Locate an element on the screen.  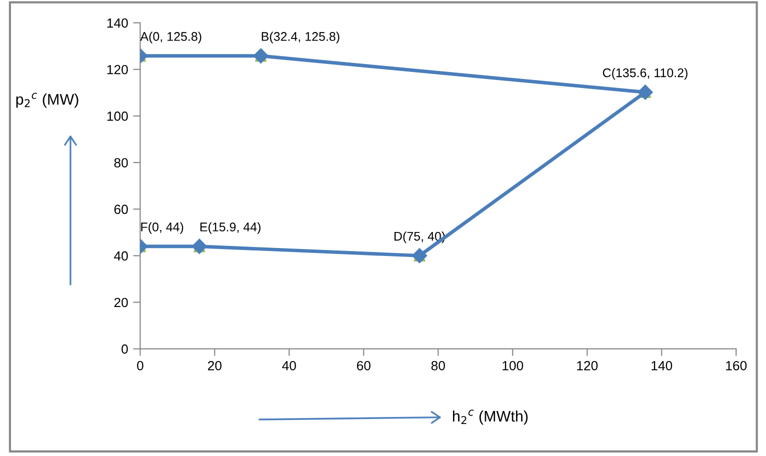
x-tick-label: 160 is located at coordinates (736, 365).